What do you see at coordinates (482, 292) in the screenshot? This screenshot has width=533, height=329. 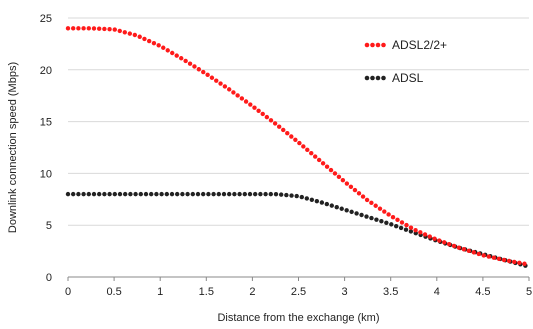 I see `x-tick-label: 4.5` at bounding box center [482, 292].